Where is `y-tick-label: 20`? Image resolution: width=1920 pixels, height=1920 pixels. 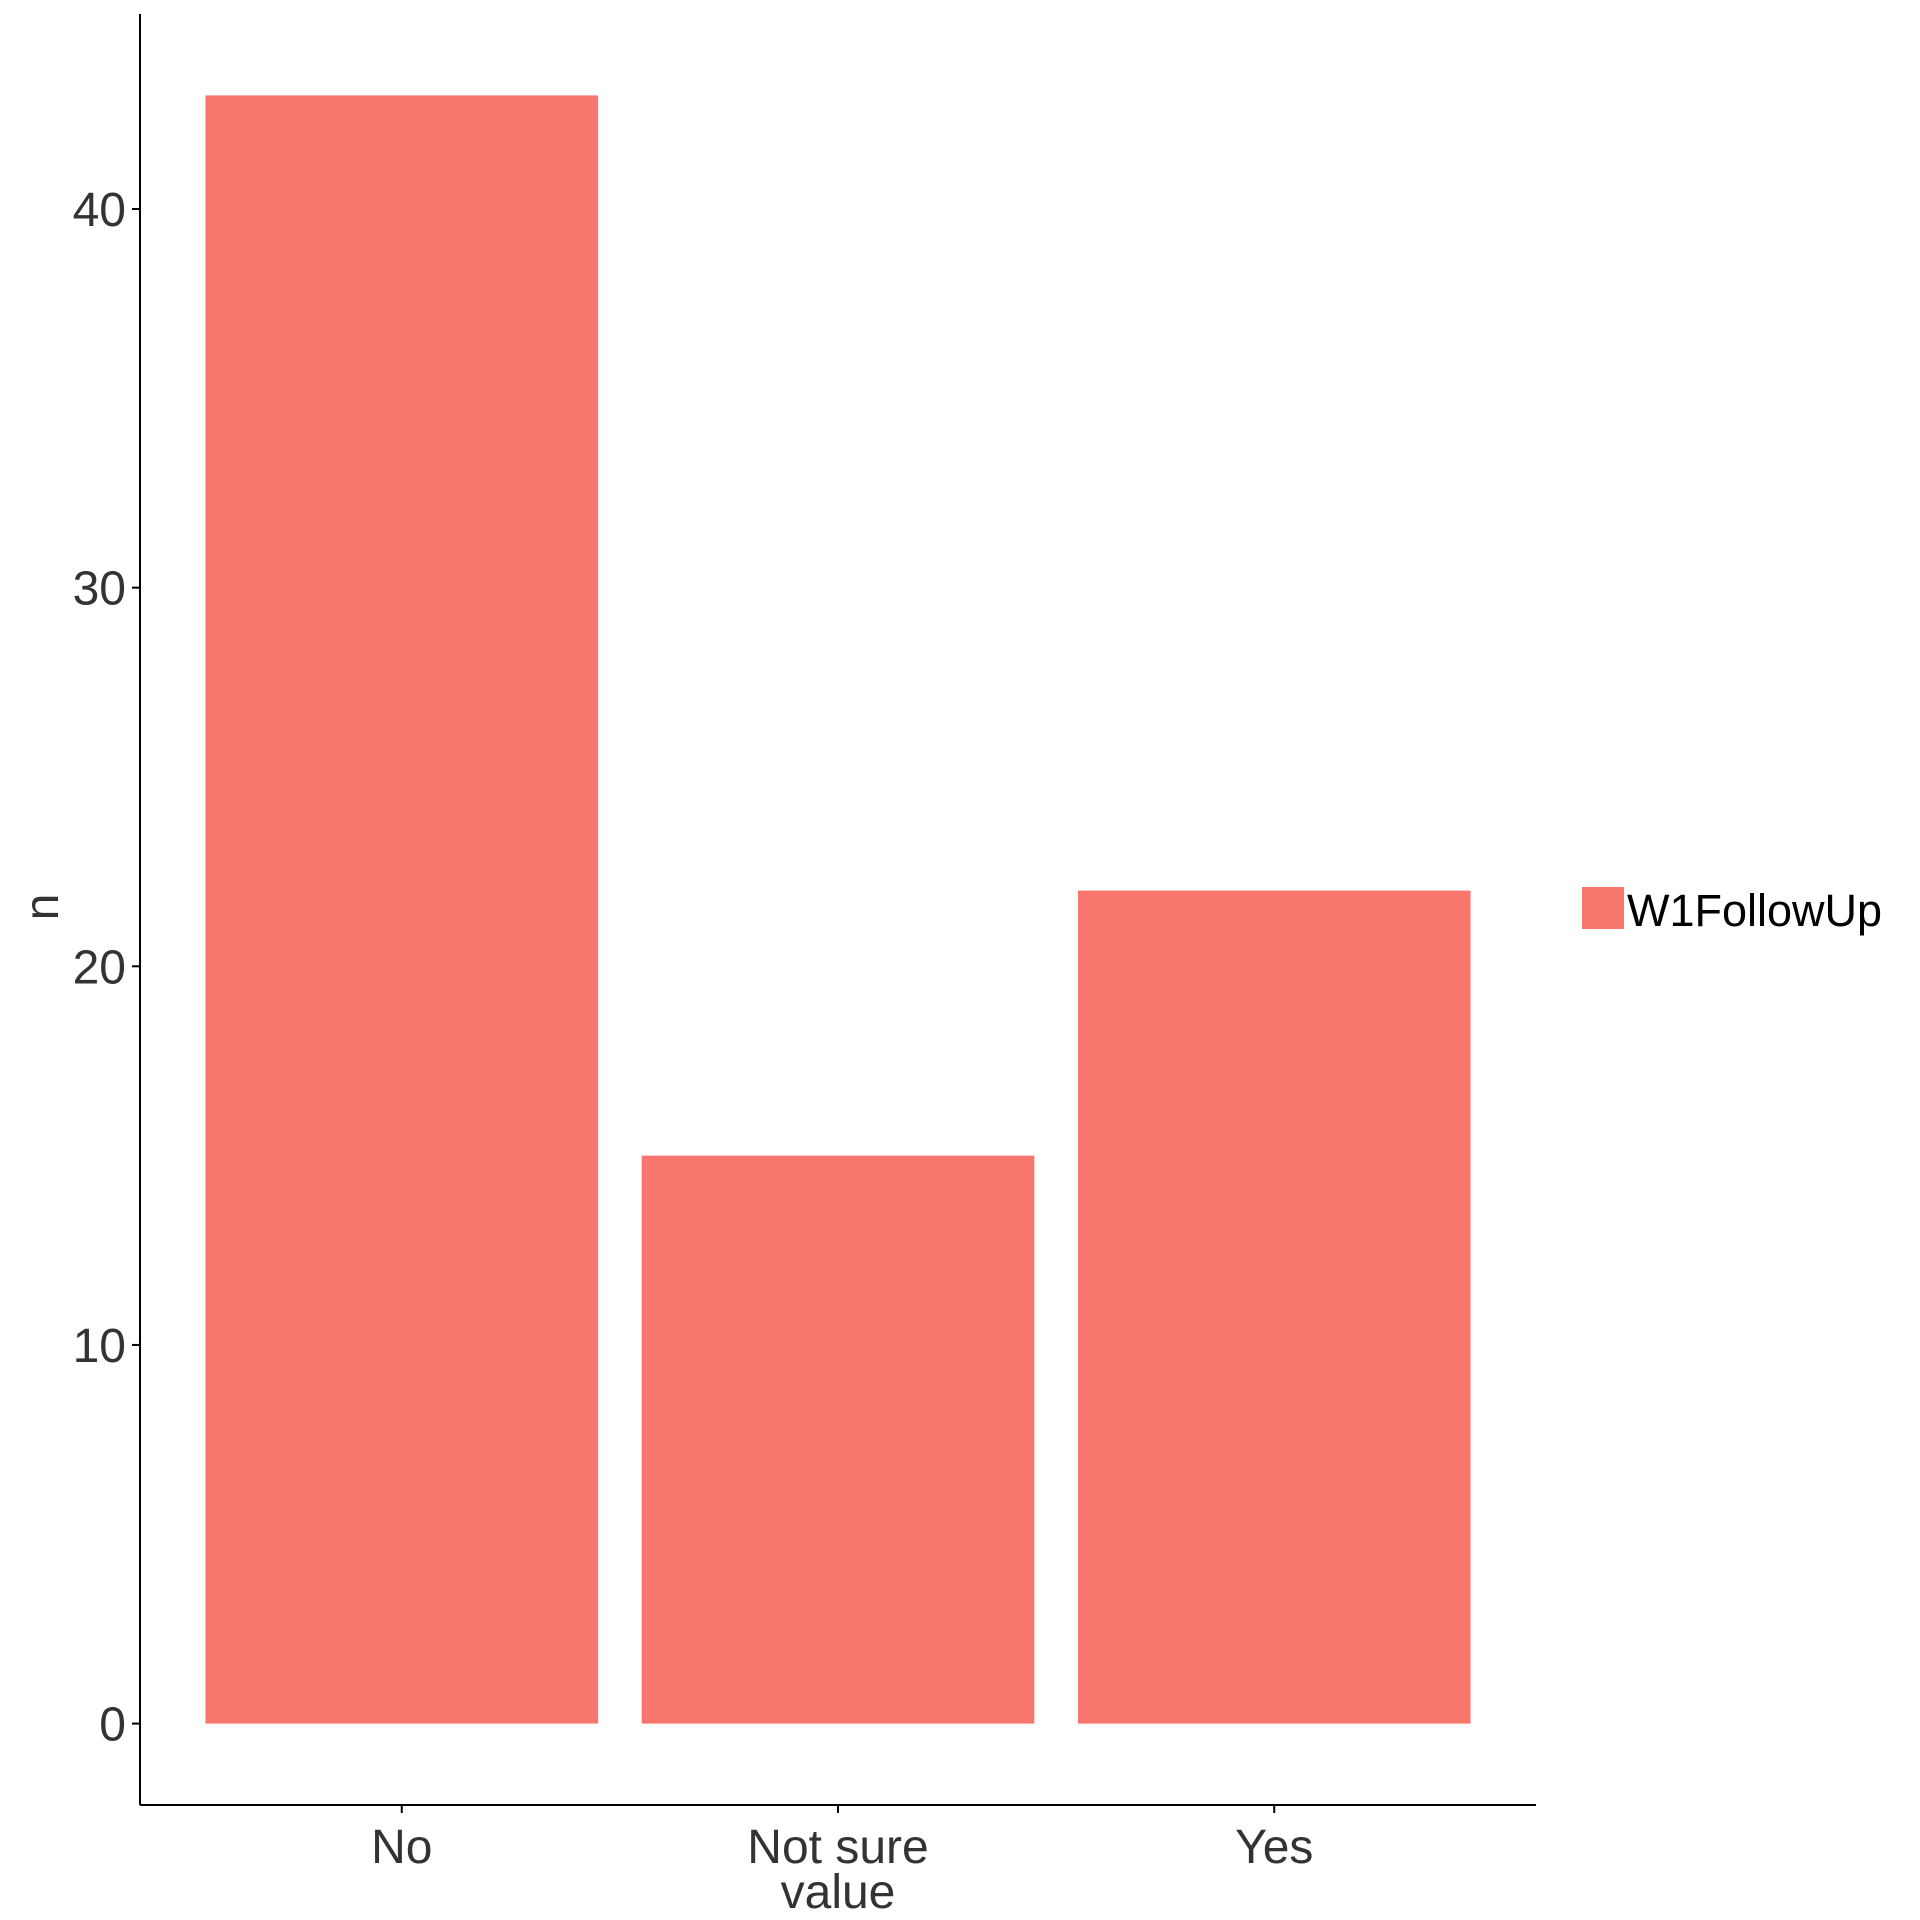
y-tick-label: 20 is located at coordinates (99, 967).